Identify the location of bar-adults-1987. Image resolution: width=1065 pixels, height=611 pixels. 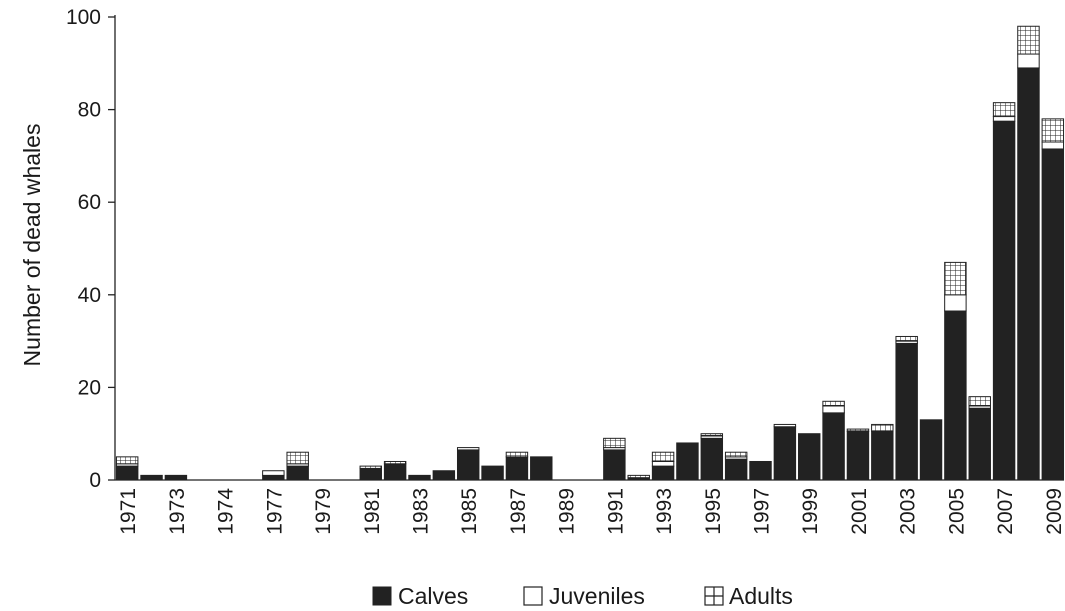
(517, 454).